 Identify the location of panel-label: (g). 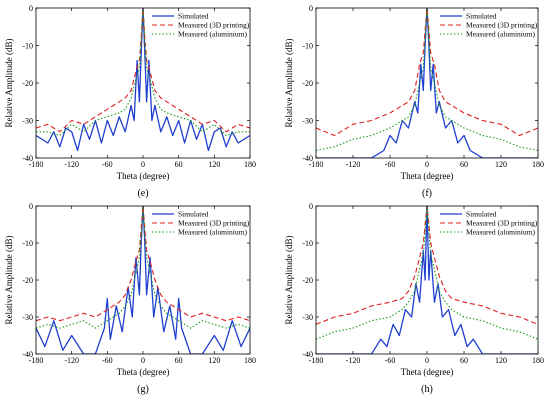
(143, 389).